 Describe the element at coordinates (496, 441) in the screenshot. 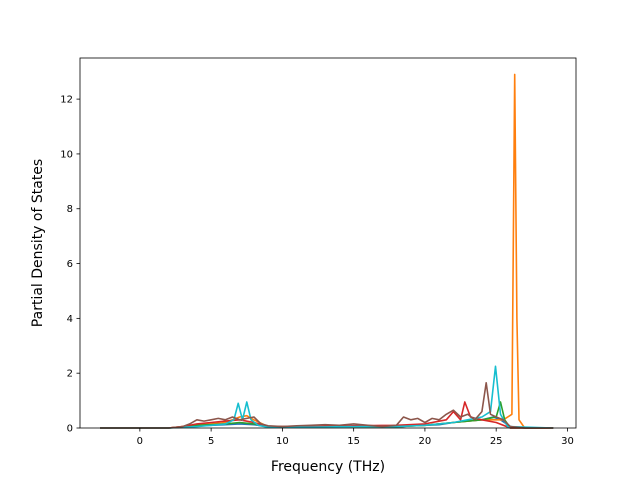

I see `x-tick-label: 25` at that location.